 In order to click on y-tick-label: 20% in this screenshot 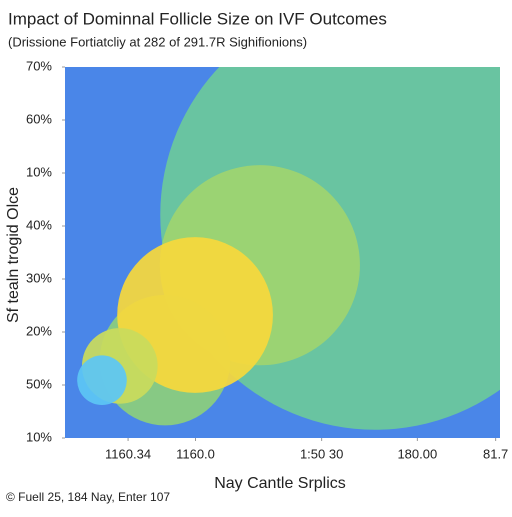, I will do `click(39, 330)`.